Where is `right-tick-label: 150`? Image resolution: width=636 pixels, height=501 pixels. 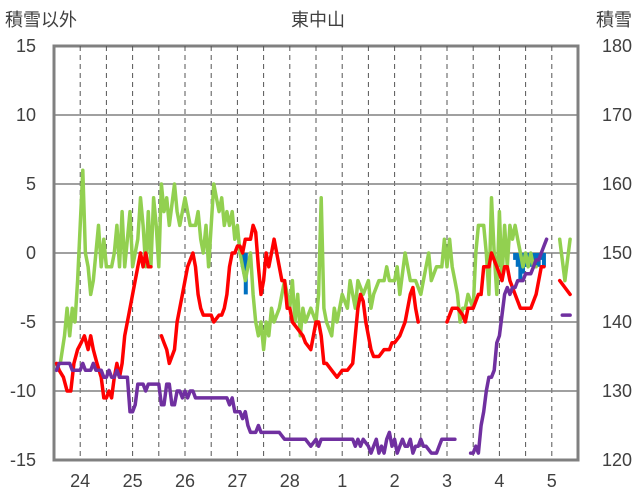
right-tick-label: 150 is located at coordinates (617, 253).